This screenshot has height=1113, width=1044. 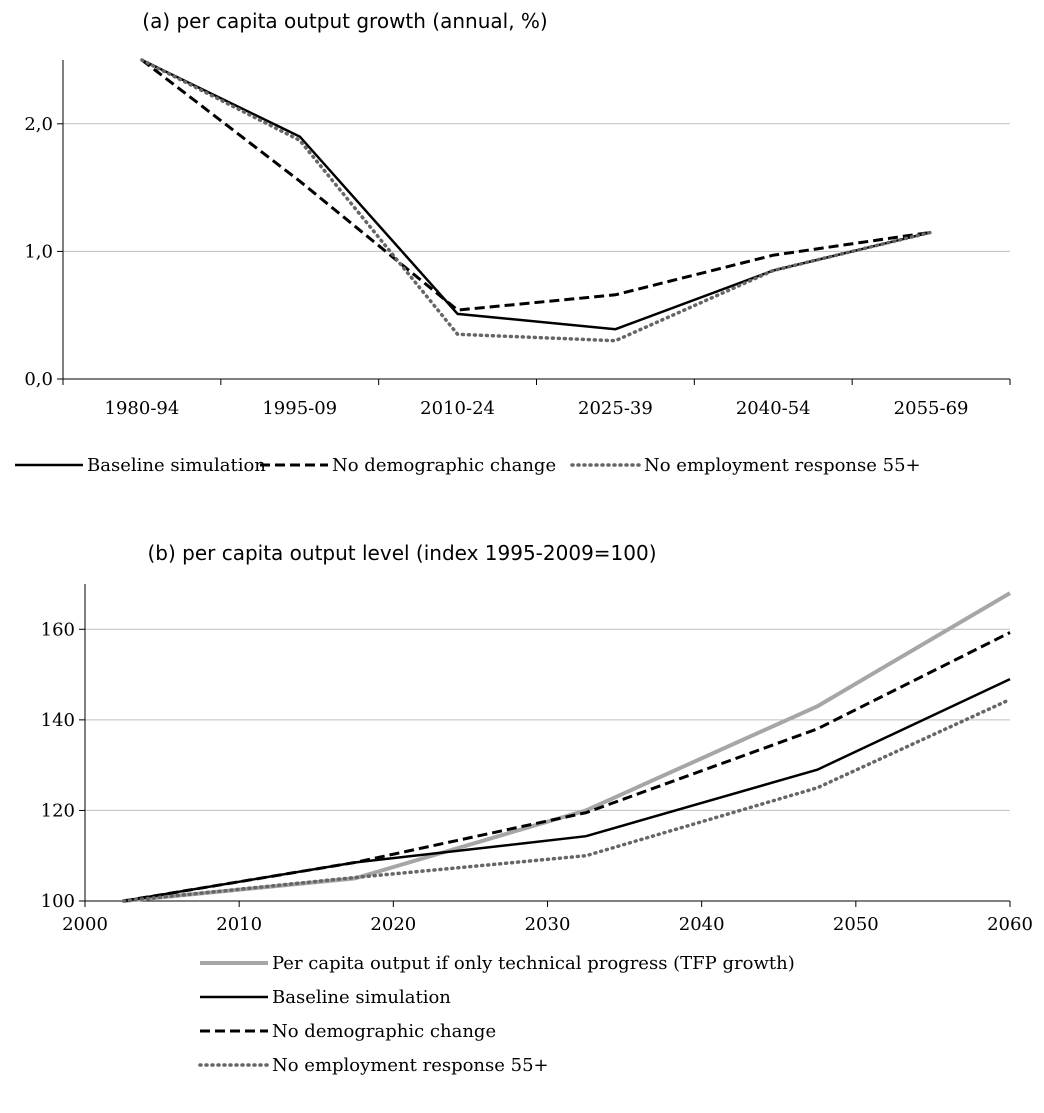 What do you see at coordinates (63, 765) in the screenshot?
I see `level-chart-y-ticks: 100 120 140 160` at bounding box center [63, 765].